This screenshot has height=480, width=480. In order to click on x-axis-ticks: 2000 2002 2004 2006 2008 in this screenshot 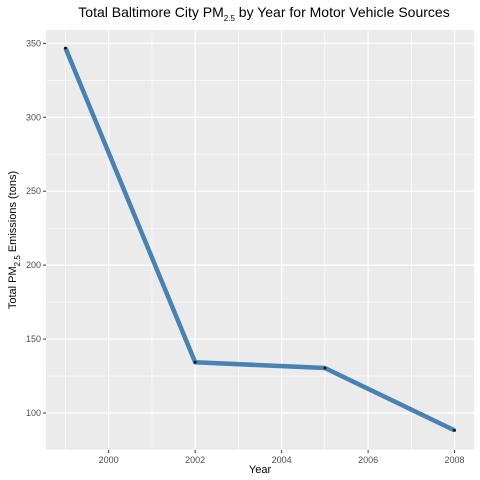, I will do `click(282, 457)`.